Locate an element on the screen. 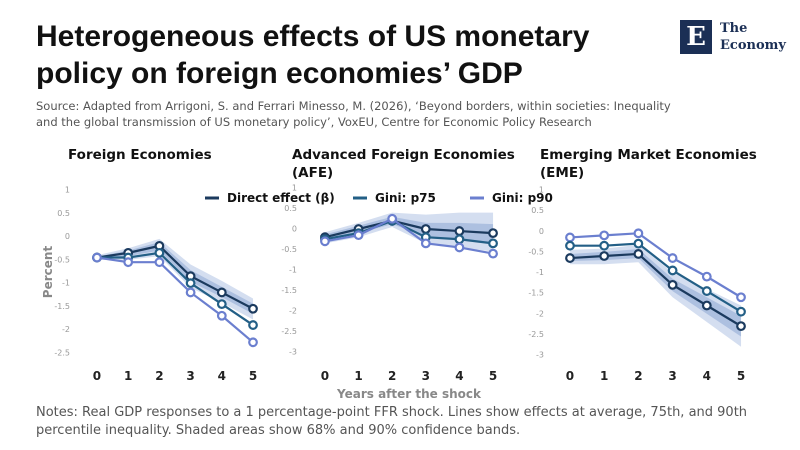  y-axis-label: Percent is located at coordinates (48, 272).